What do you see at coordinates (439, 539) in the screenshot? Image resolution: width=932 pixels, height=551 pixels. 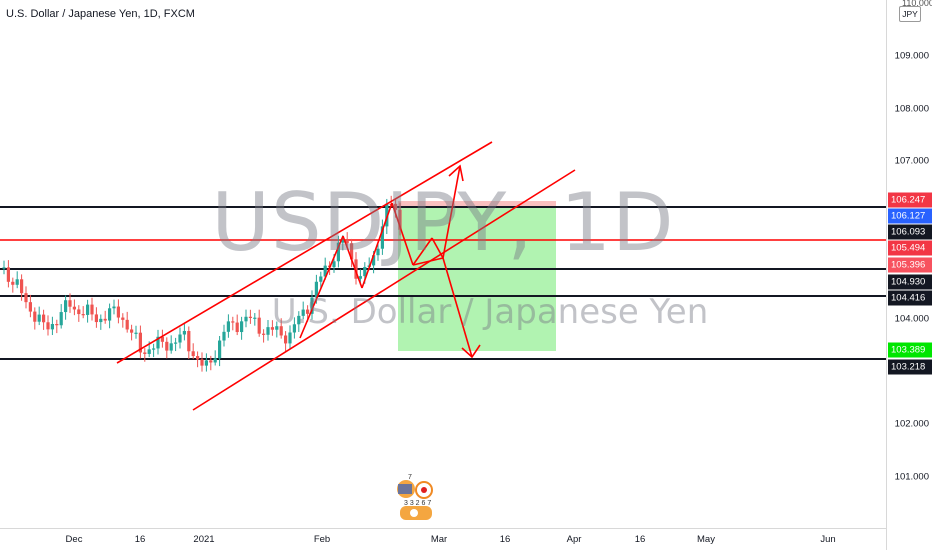 I see `time-tick: Mar` at bounding box center [439, 539].